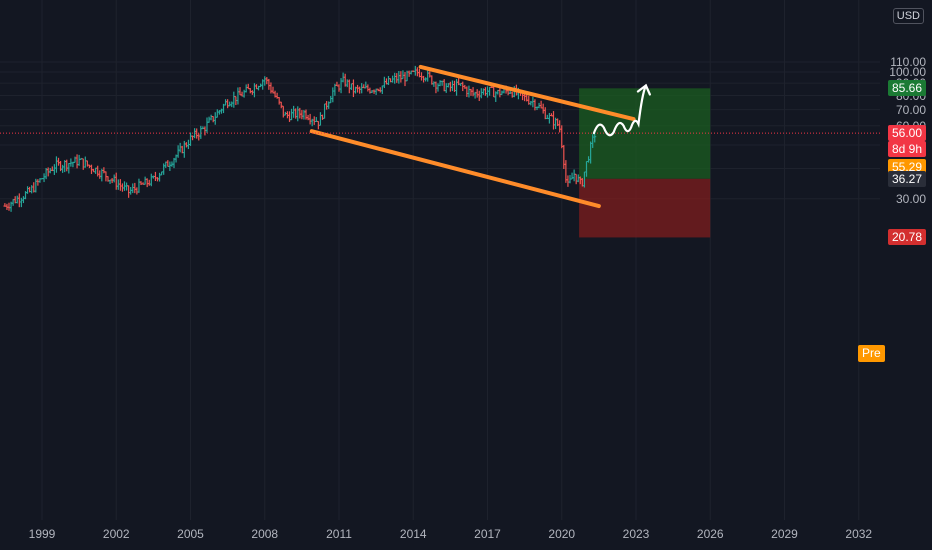 The width and height of the screenshot is (932, 550). What do you see at coordinates (190, 534) in the screenshot?
I see `time-axis-label: 2005` at bounding box center [190, 534].